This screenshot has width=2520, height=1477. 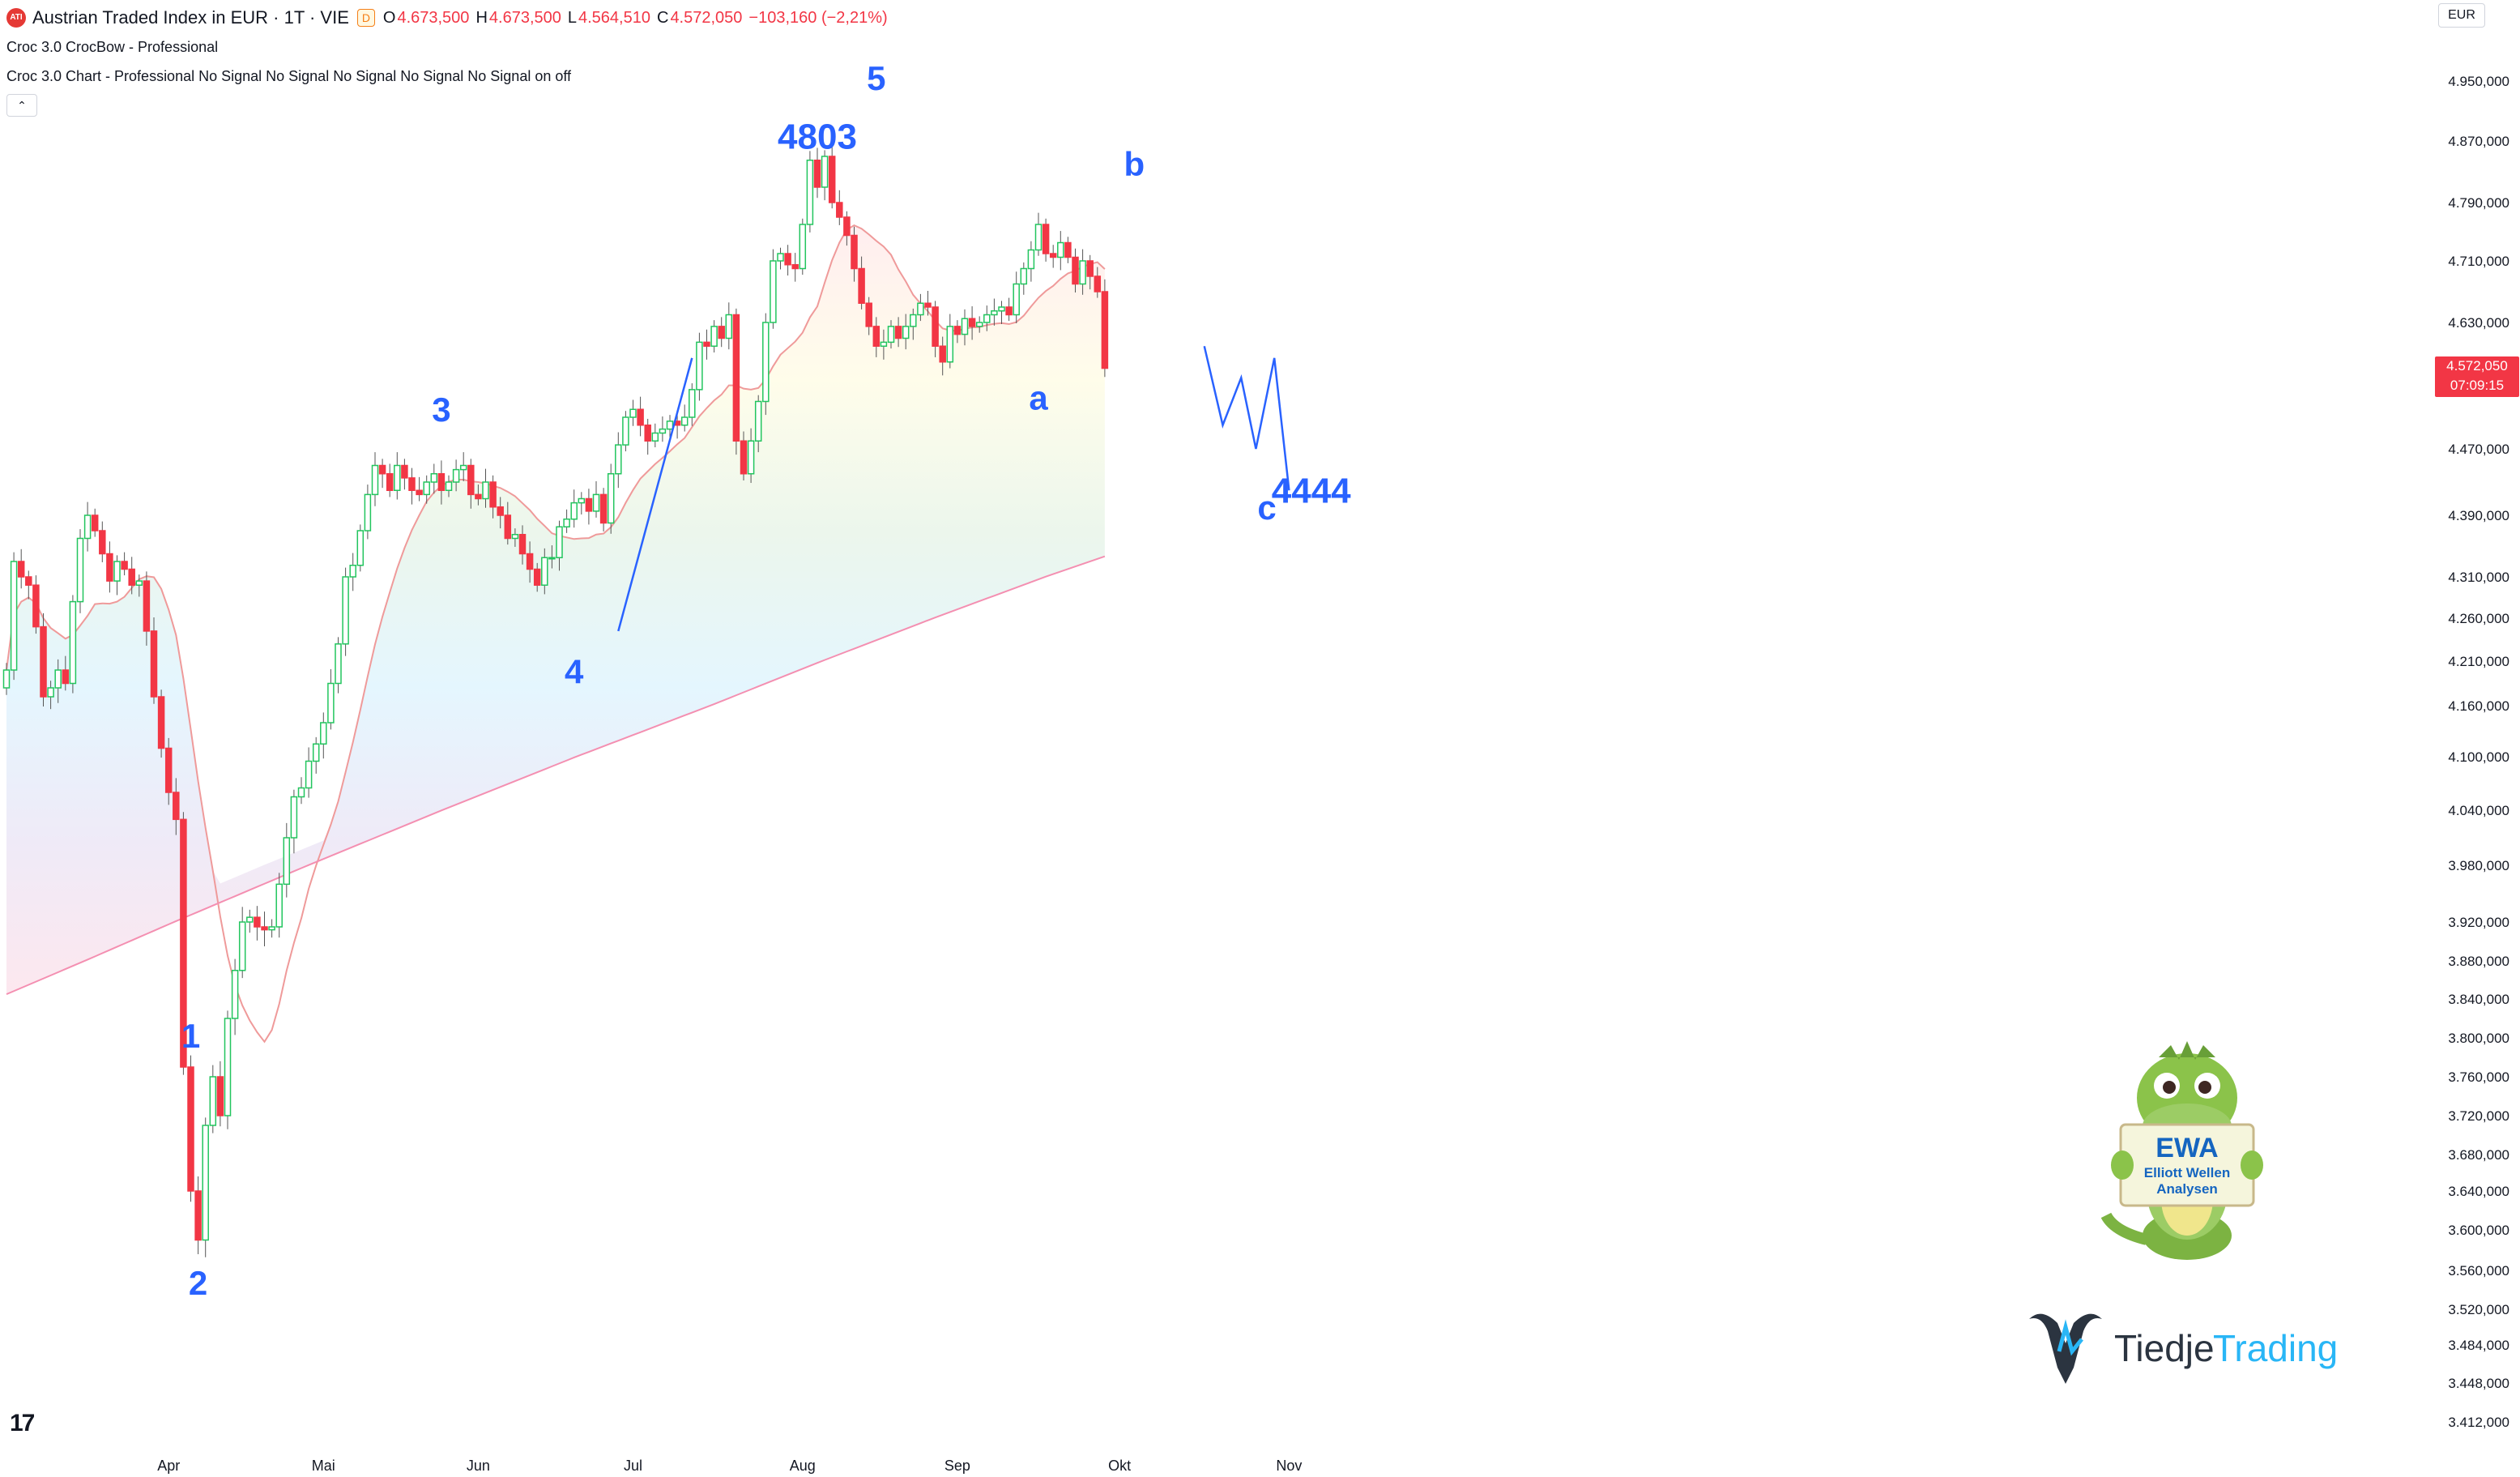 I want to click on ewa-line-1: Elliott Wellen, so click(x=2187, y=1172).